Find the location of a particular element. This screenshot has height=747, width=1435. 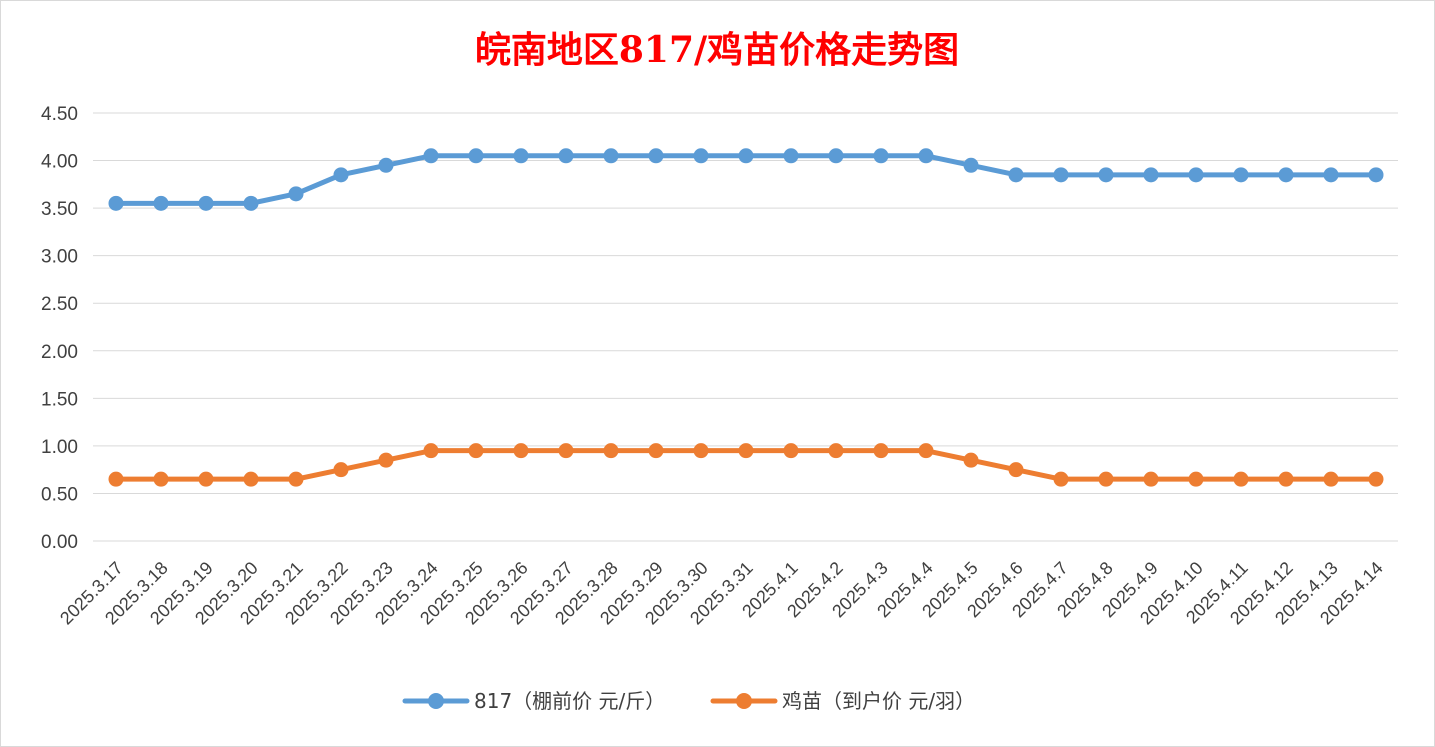

y-tick-label: 2.50 is located at coordinates (59, 304).